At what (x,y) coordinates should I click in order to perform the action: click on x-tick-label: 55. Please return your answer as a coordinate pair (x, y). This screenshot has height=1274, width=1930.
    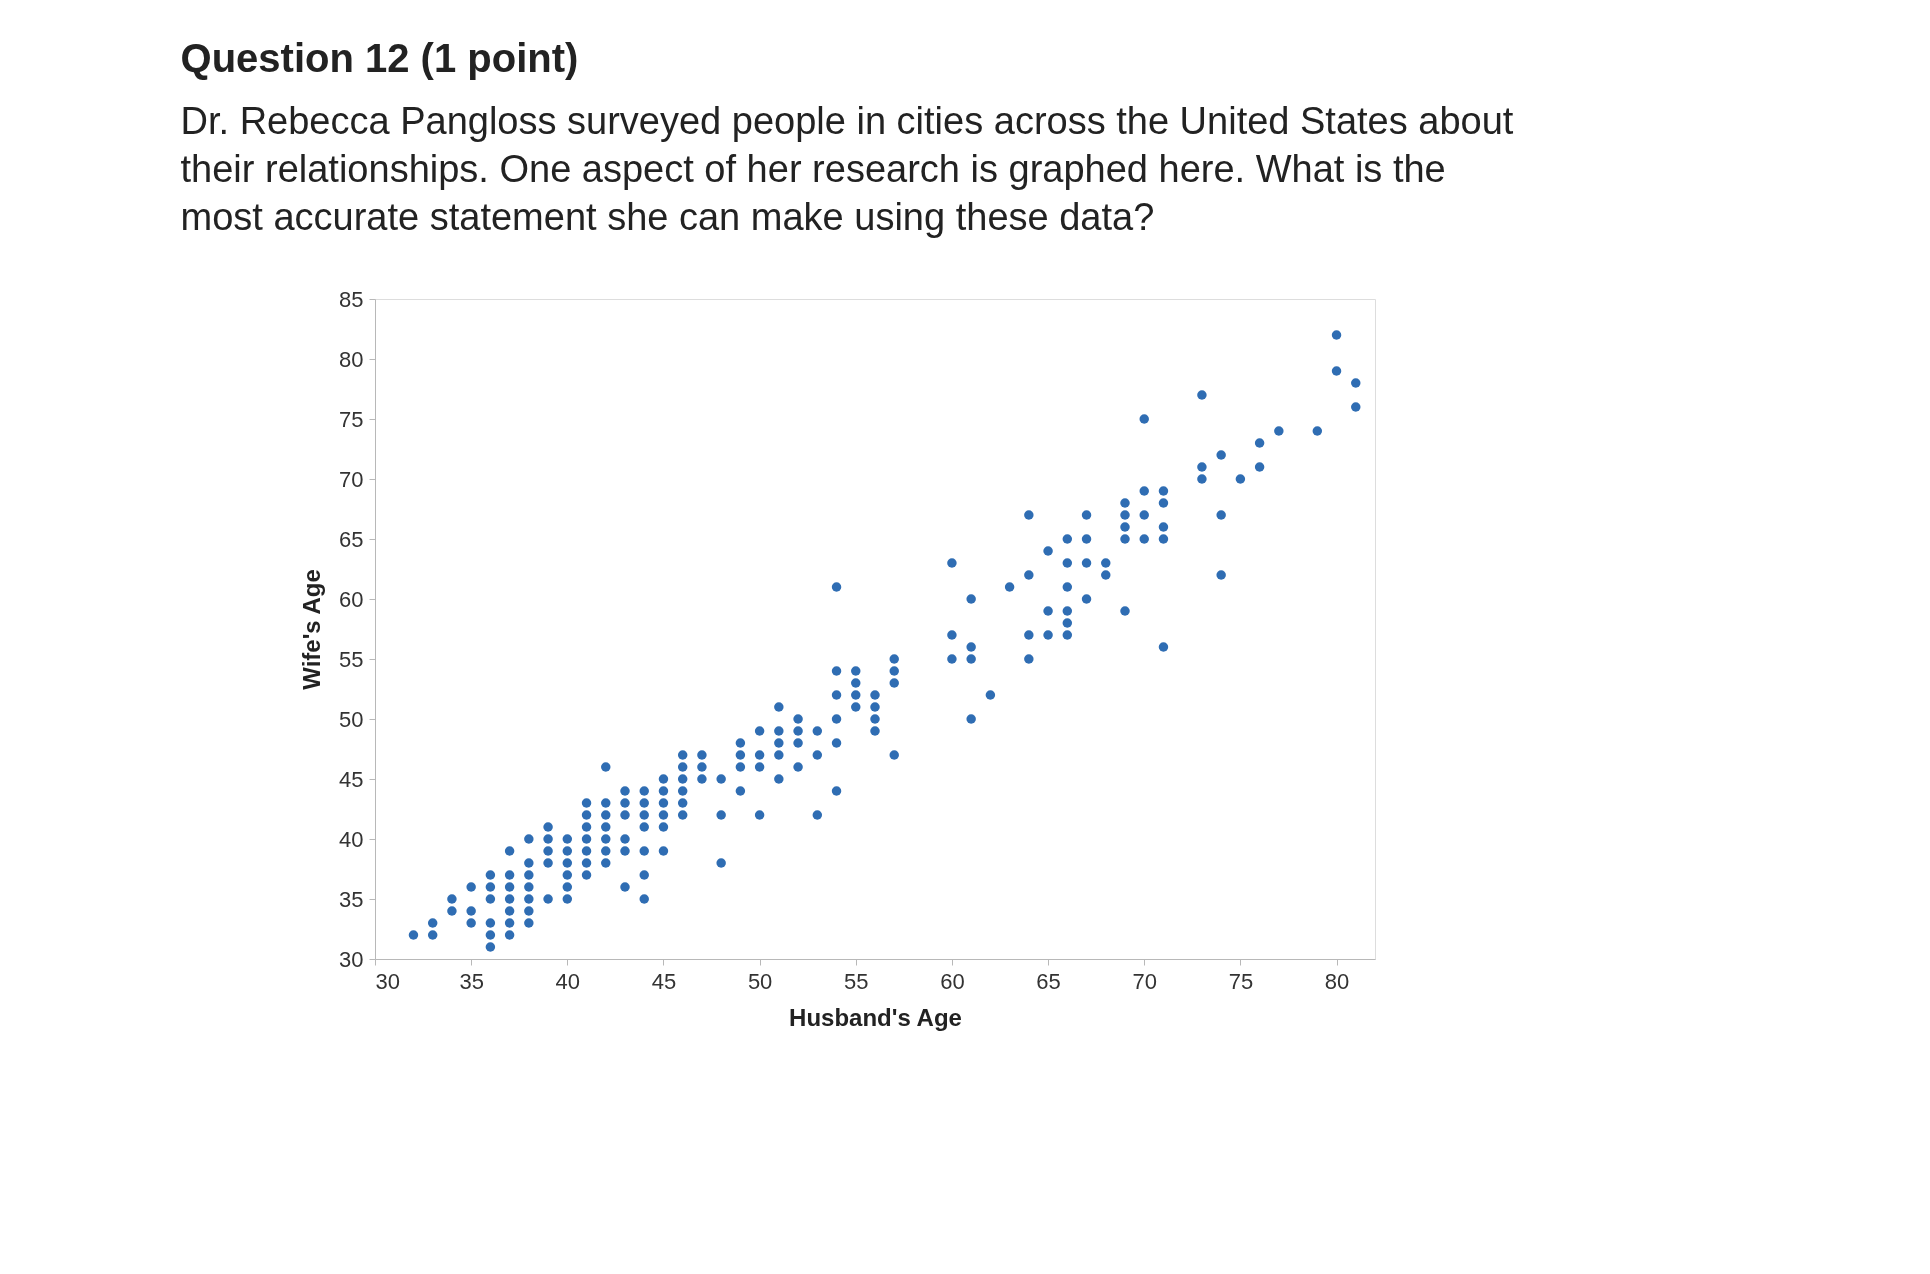
    Looking at the image, I should click on (856, 981).